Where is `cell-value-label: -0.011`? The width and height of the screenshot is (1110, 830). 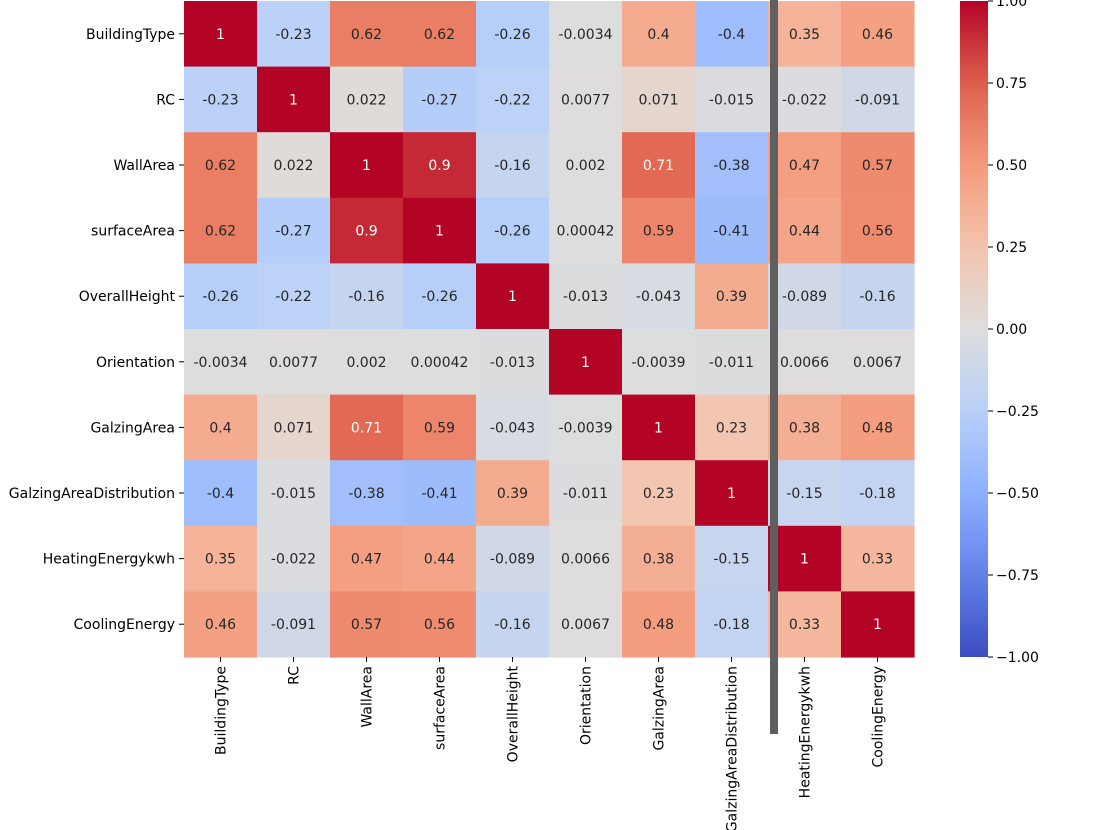
cell-value-label: -0.011 is located at coordinates (585, 494).